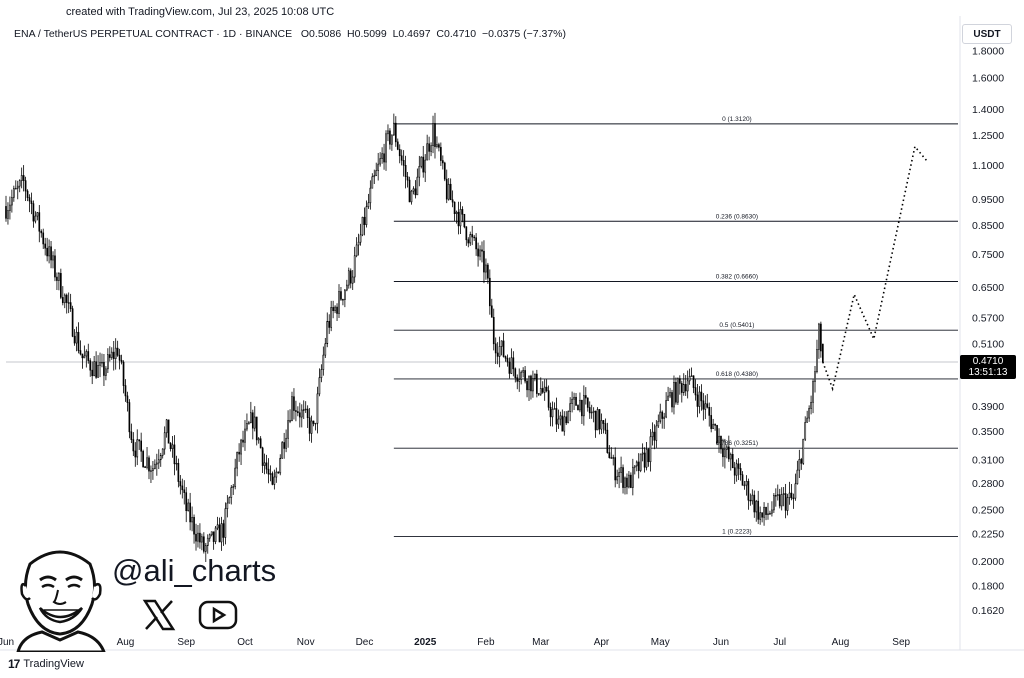 This screenshot has height=678, width=1024. What do you see at coordinates (159, 615) in the screenshot?
I see `x-logo-icon` at bounding box center [159, 615].